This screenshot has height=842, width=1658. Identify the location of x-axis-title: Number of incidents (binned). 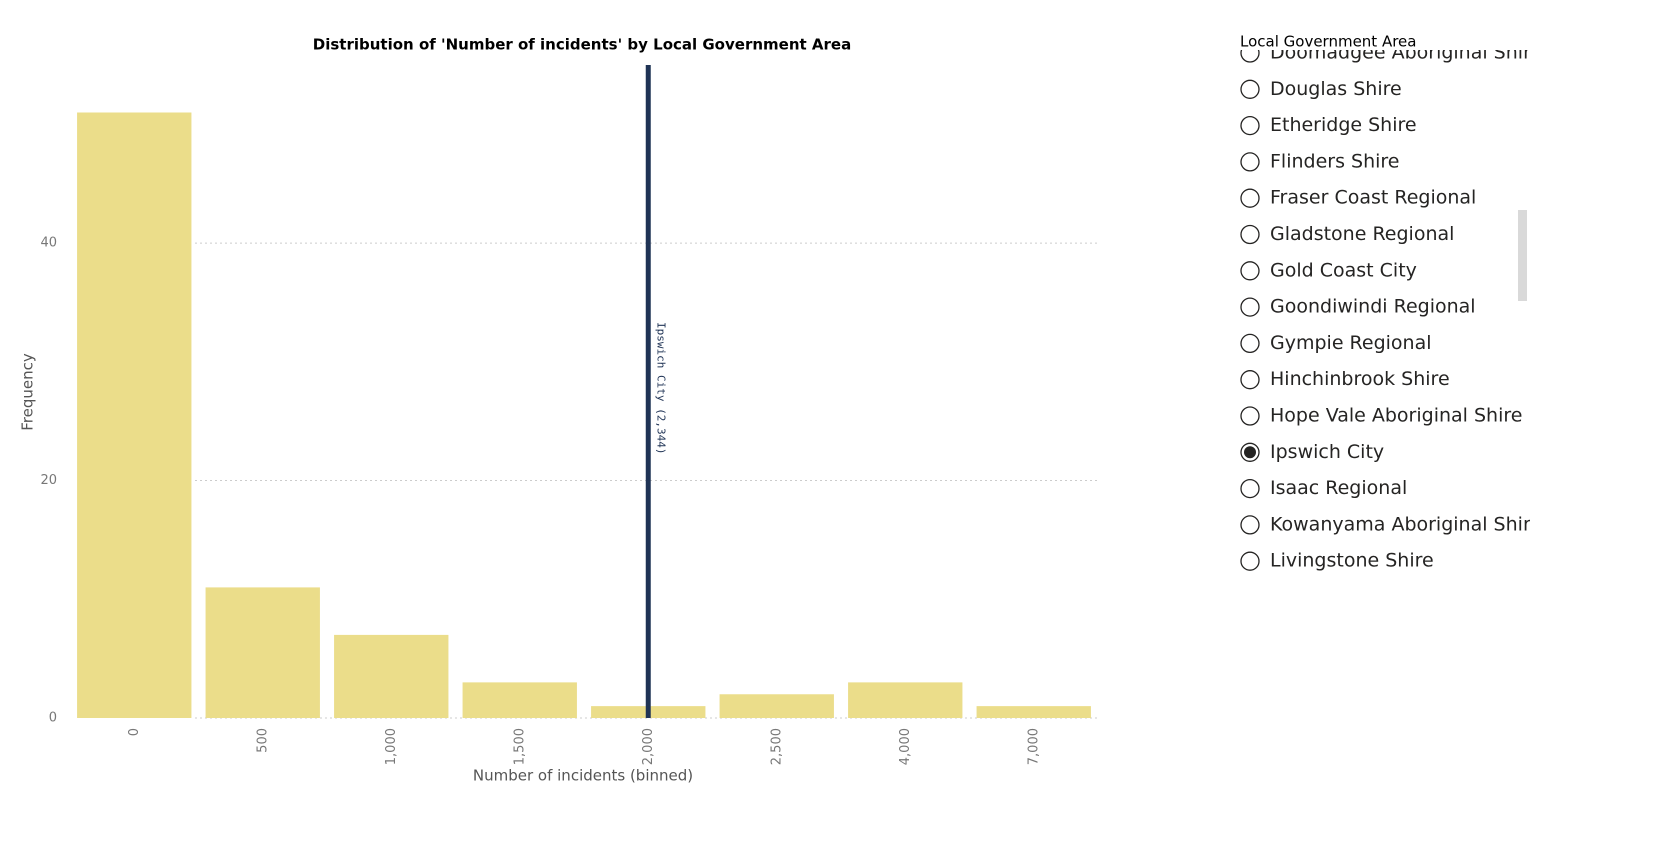
(583, 776).